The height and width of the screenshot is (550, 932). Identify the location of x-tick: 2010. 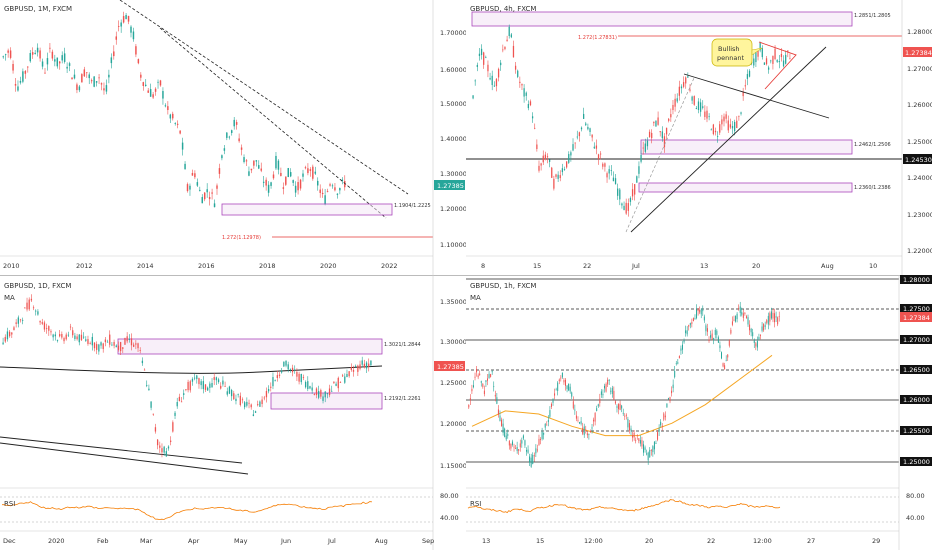
(11, 266).